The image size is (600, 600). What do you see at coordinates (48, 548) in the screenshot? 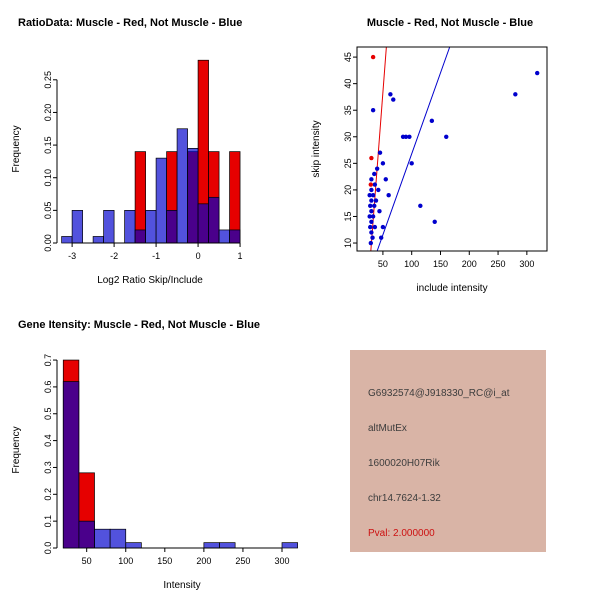
I see `y-tick-label: 0.0` at bounding box center [48, 548].